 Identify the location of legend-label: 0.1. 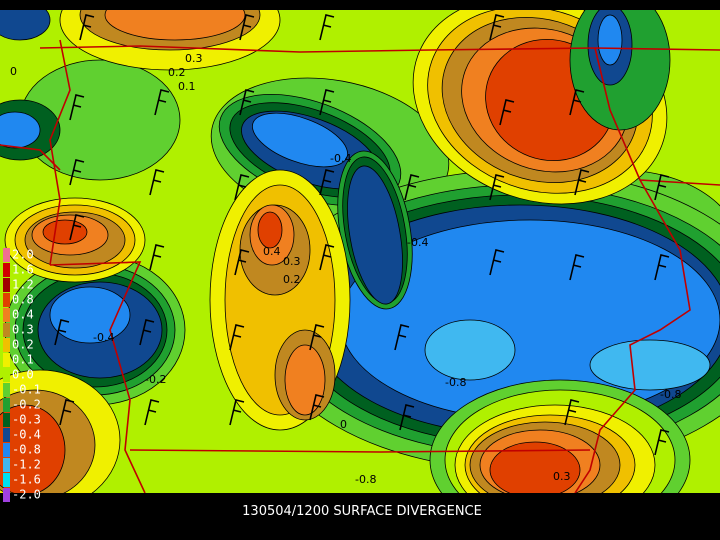
(23, 360).